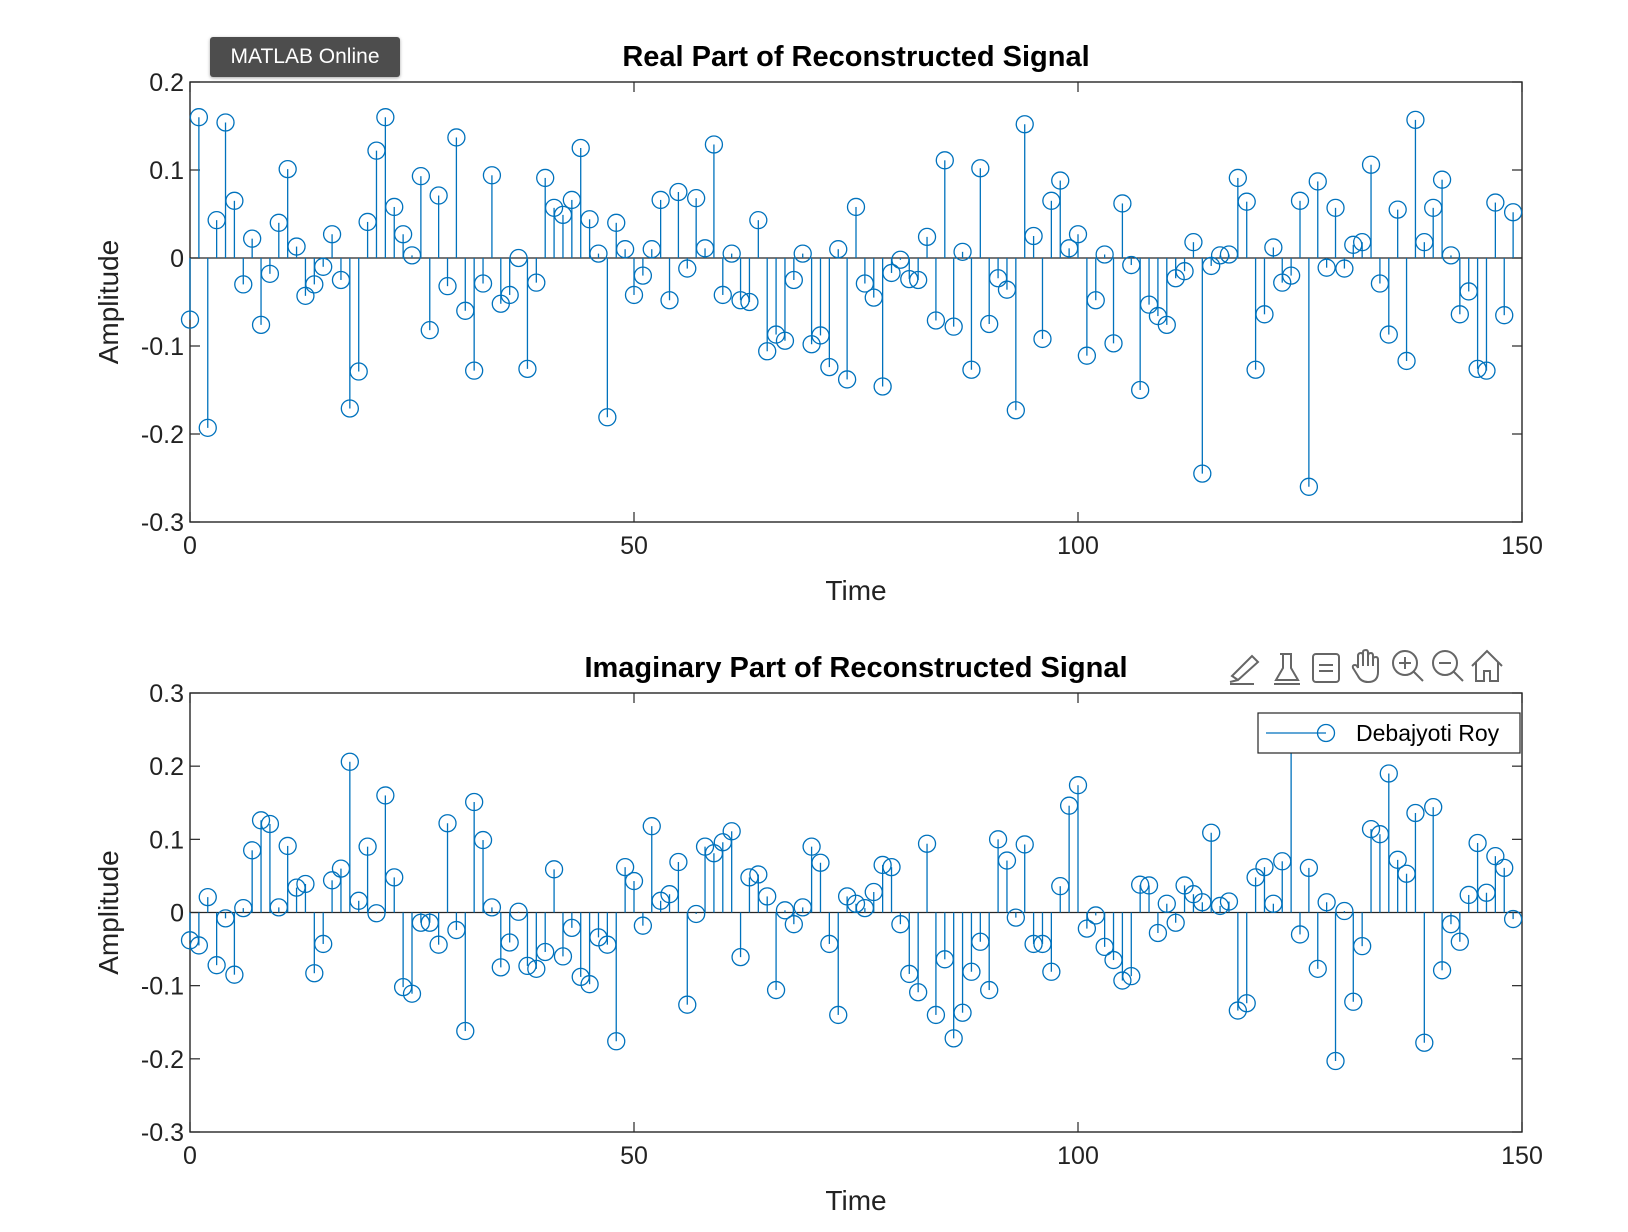 Image resolution: width=1628 pixels, height=1232 pixels. I want to click on data-tips-icon, so click(1287, 669).